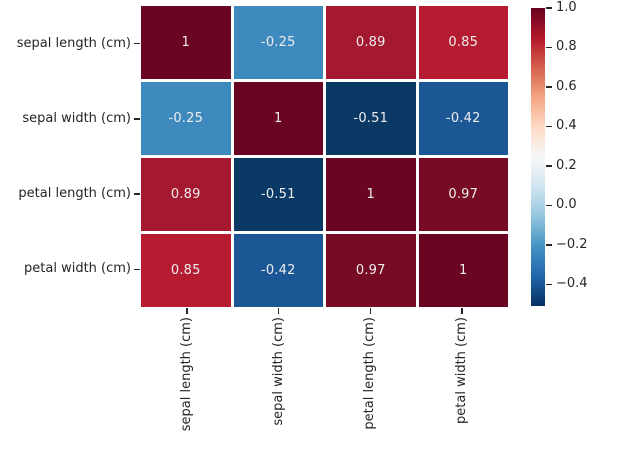 The width and height of the screenshot is (622, 472). I want to click on x-tick-label: sepal length (cm), so click(186, 374).